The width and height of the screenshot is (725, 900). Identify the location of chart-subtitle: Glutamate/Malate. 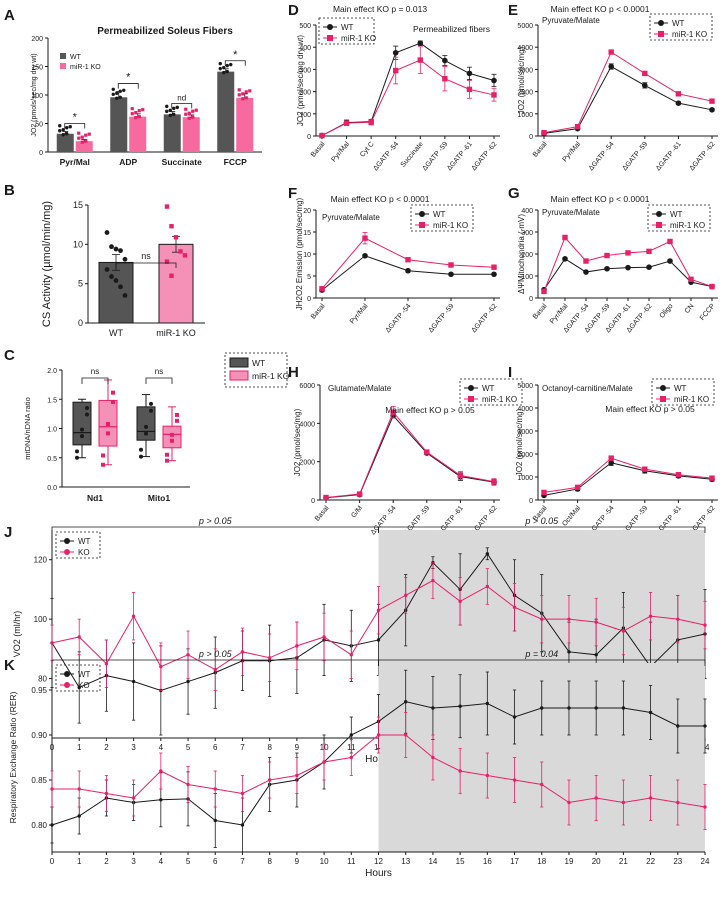
(360, 388).